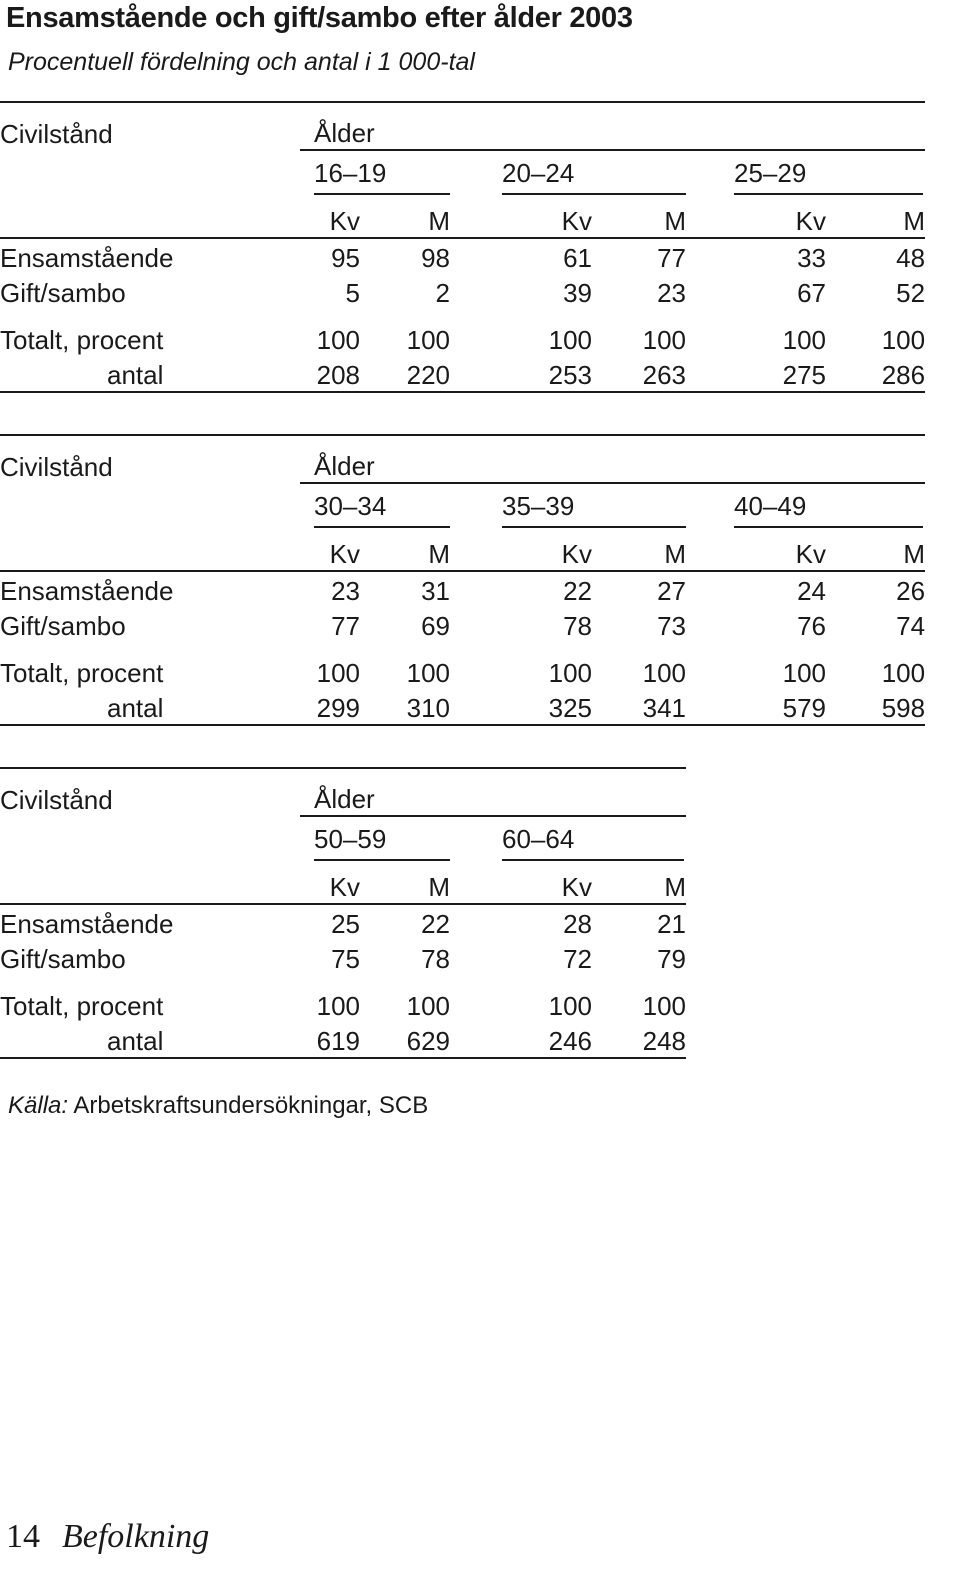 The height and width of the screenshot is (1586, 960). What do you see at coordinates (911, 258) in the screenshot?
I see `m-value: 48` at bounding box center [911, 258].